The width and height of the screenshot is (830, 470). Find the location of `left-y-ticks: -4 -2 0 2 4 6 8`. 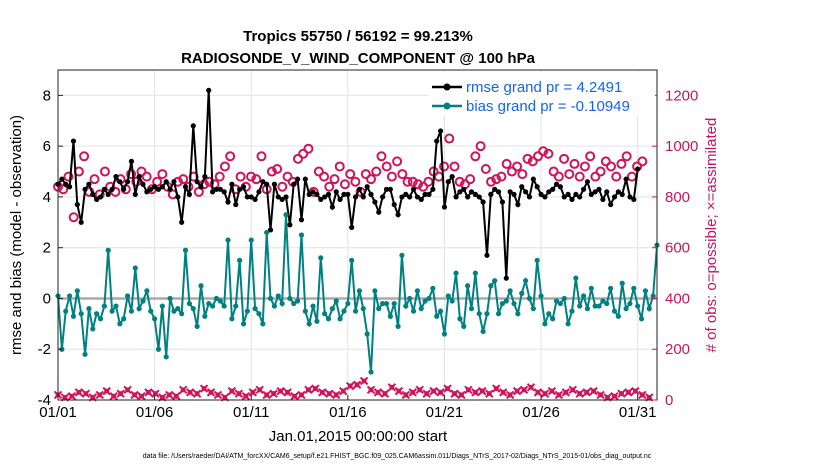

left-y-ticks: -4 -2 0 2 4 6 8 is located at coordinates (50, 248).